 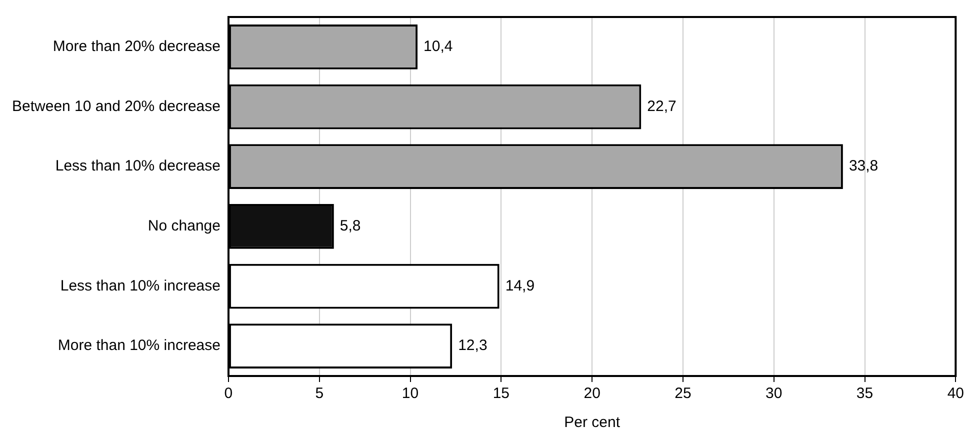 I want to click on y-tick-label: Between 10 and 20% decrease, so click(x=116, y=106).